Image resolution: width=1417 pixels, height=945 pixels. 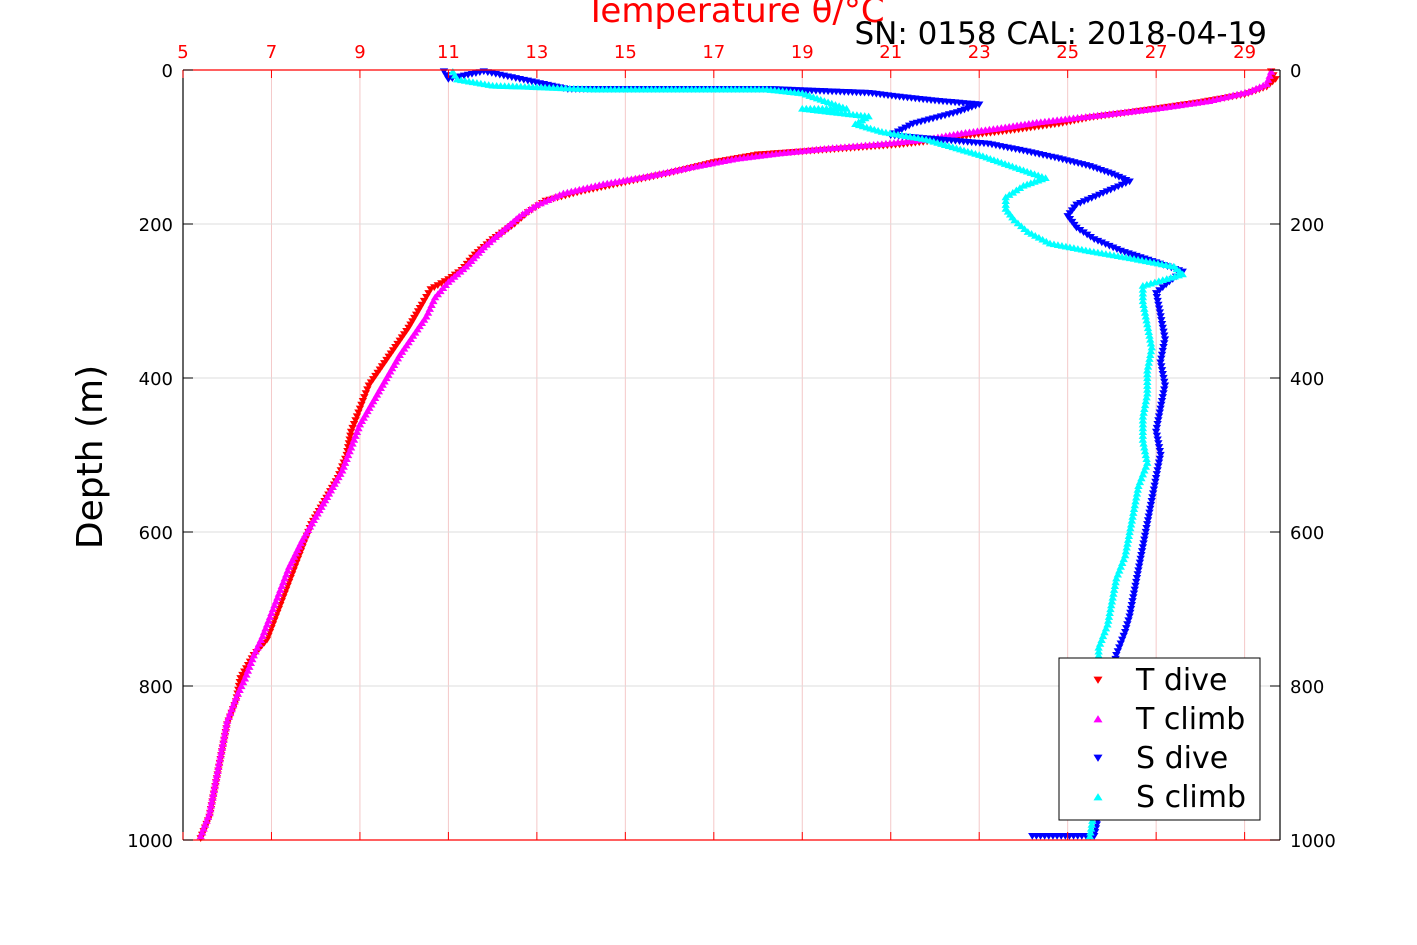 What do you see at coordinates (1159, 739) in the screenshot?
I see `legend: T dive T climb S dive S climb` at bounding box center [1159, 739].